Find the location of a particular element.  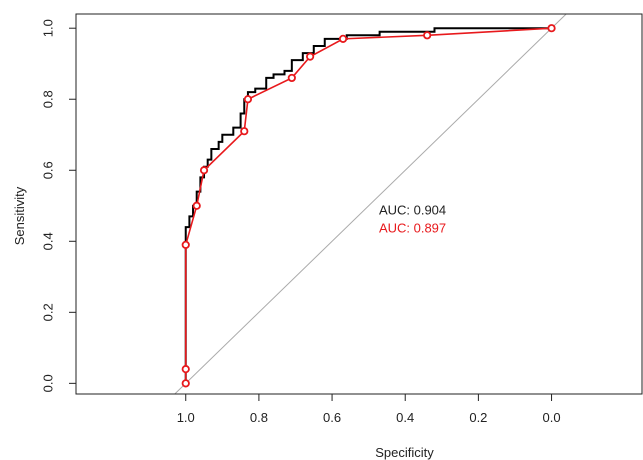

x-tick-label: 0.2 is located at coordinates (478, 417).